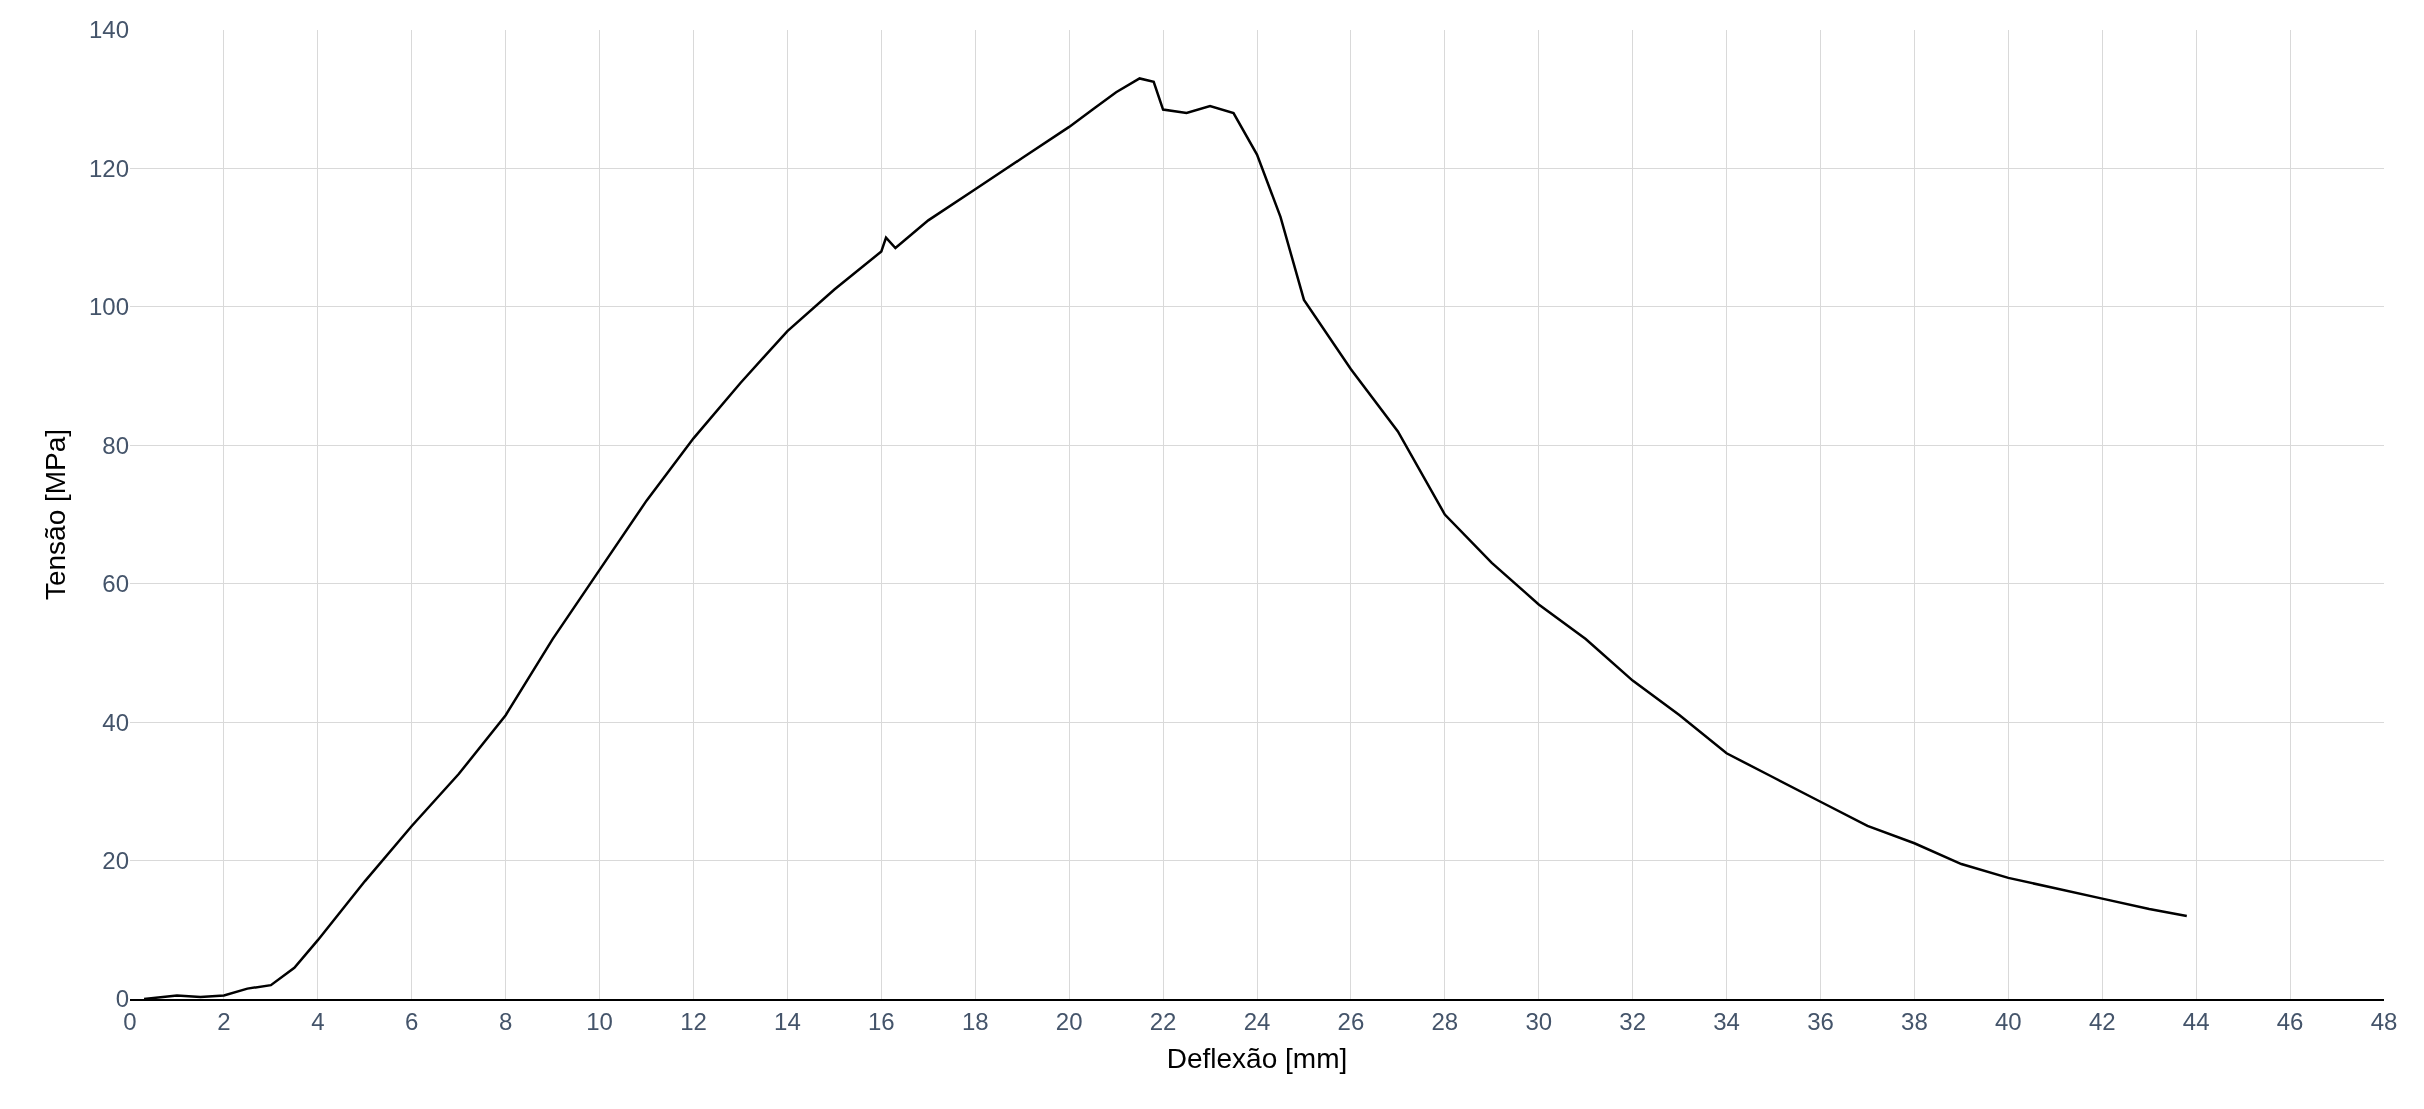 Image resolution: width=2424 pixels, height=1109 pixels. Describe the element at coordinates (1726, 1021) in the screenshot. I see `x-tick-label: 34` at that location.